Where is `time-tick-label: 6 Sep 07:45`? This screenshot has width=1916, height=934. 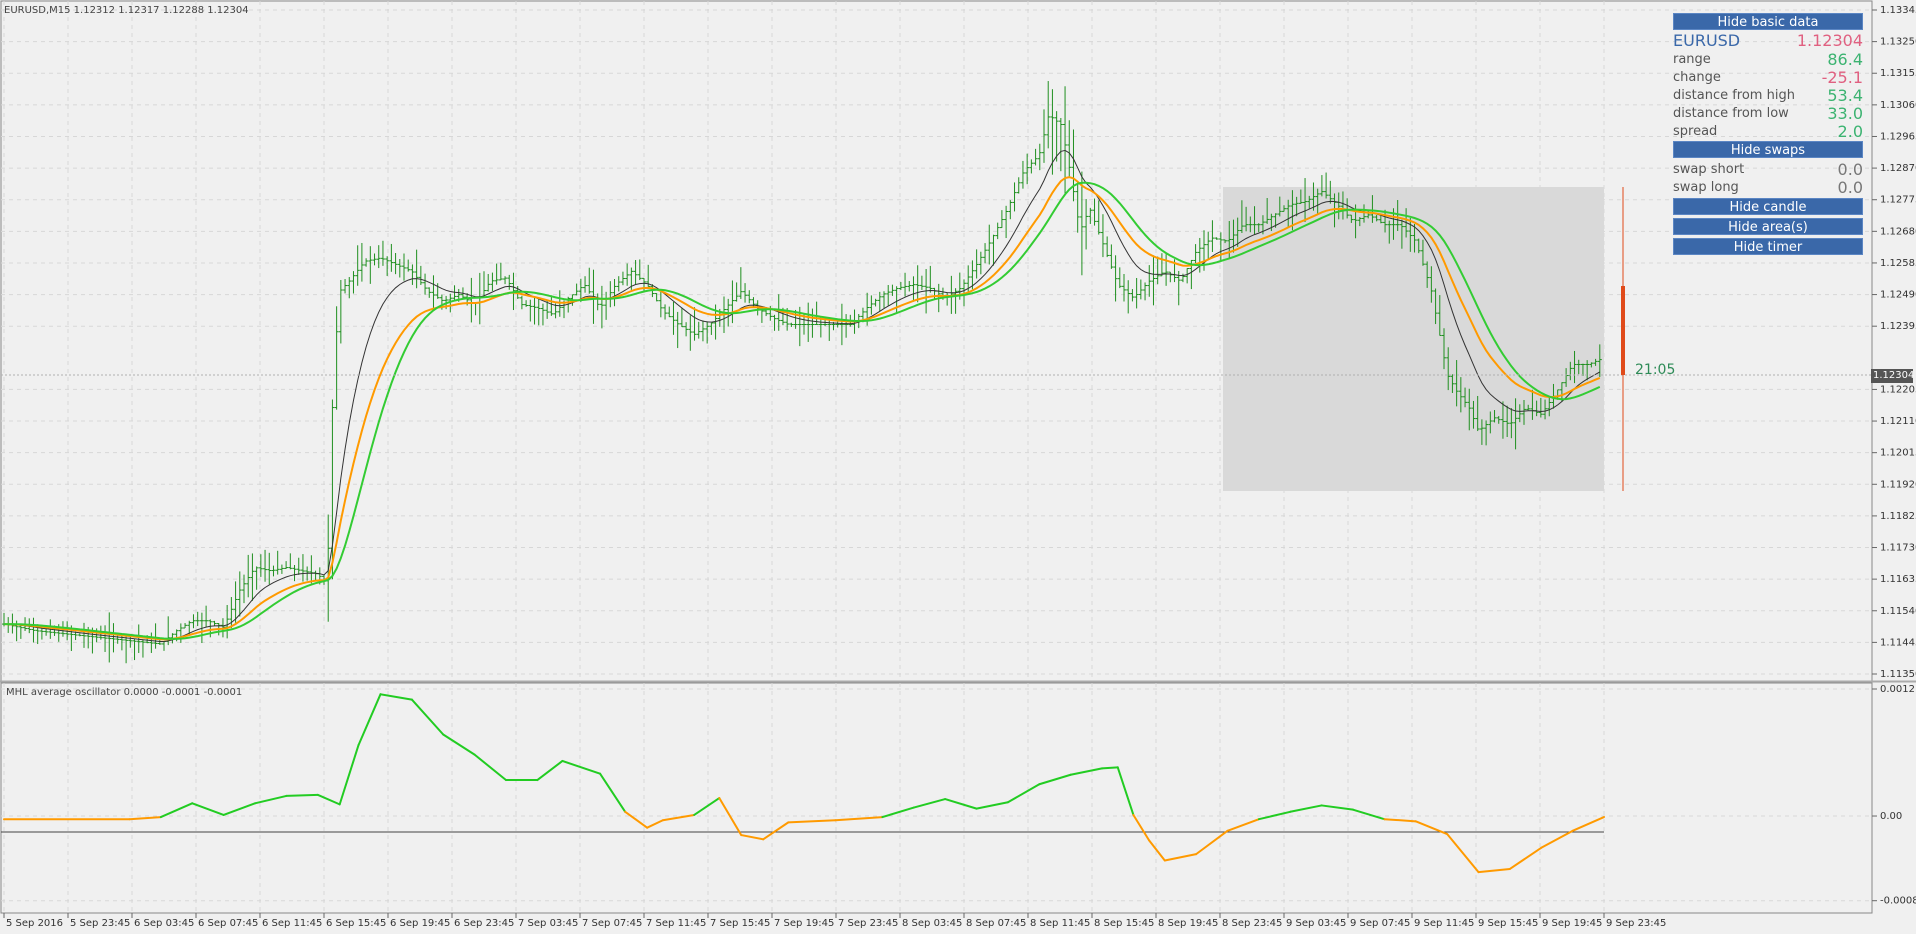
time-tick-label: 6 Sep 07:45 is located at coordinates (228, 923).